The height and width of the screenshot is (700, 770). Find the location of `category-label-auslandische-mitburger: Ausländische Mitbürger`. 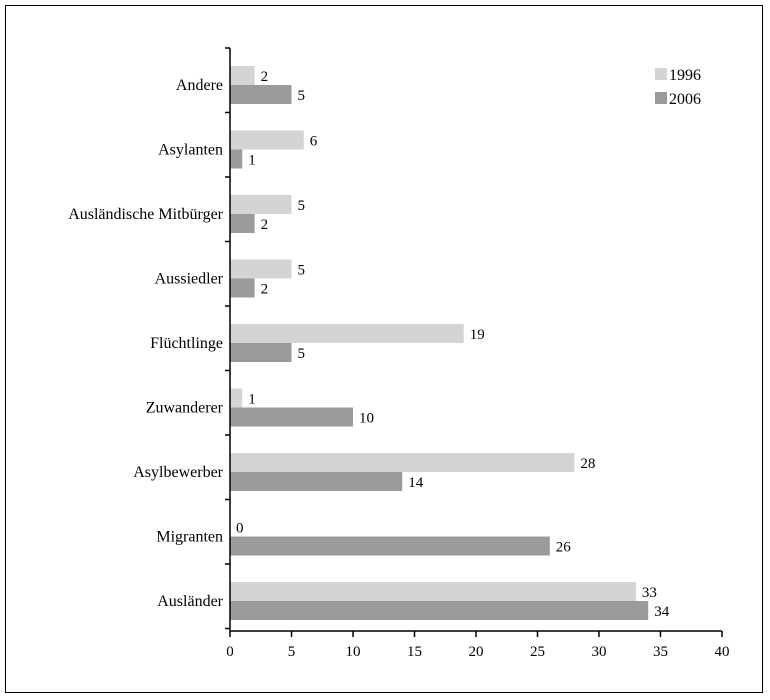

category-label-auslandische-mitburger: Ausländische Mitbürger is located at coordinates (145, 214).